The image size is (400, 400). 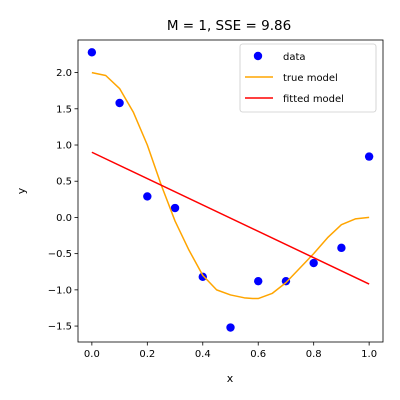 I want to click on y-tick-label: −0.5, so click(x=60, y=254).